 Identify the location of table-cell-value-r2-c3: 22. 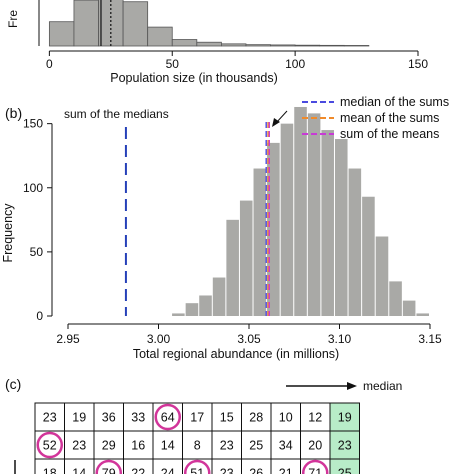
(138, 470).